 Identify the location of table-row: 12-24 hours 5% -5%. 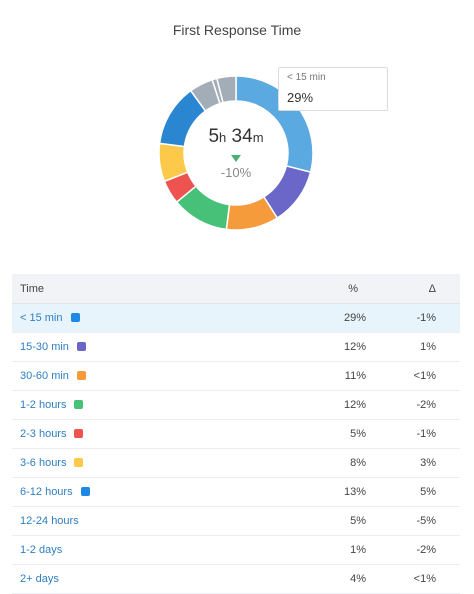
(236, 521).